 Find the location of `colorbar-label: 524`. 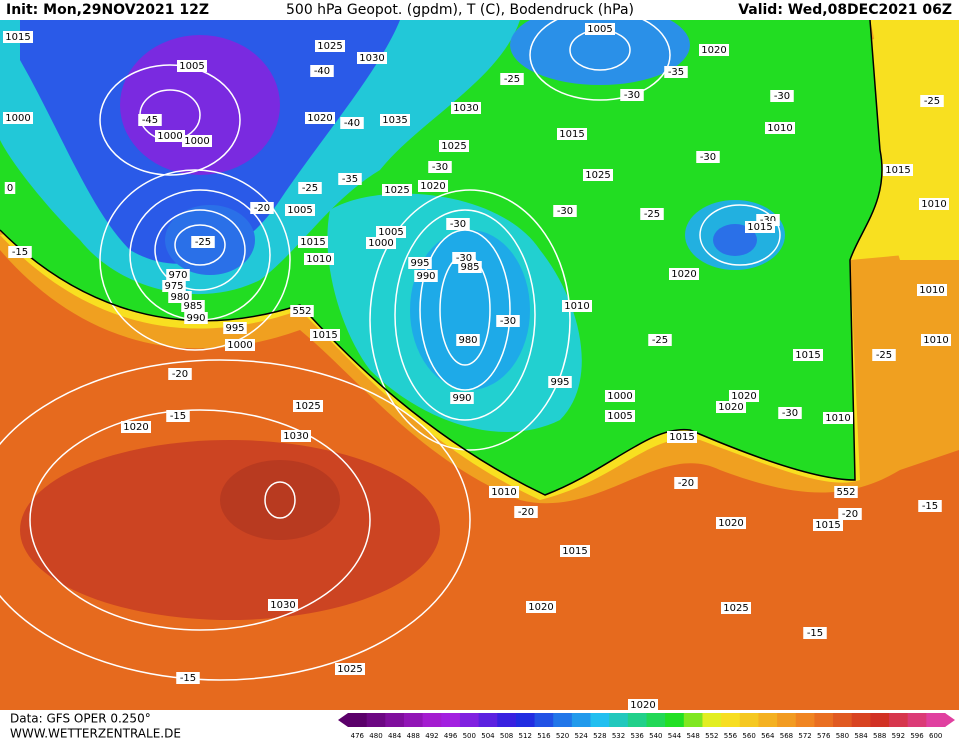

colorbar-label: 524 is located at coordinates (582, 736).